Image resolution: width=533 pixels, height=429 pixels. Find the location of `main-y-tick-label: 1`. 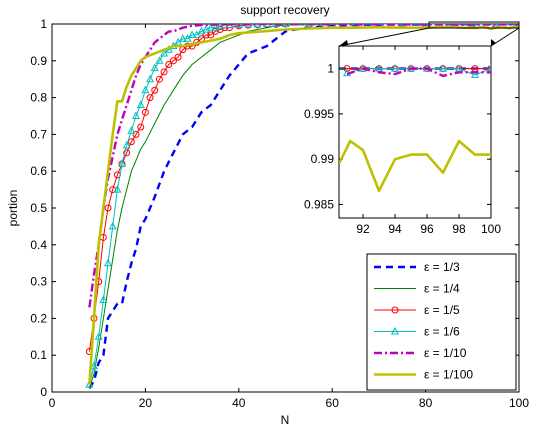

main-y-tick-label: 1 is located at coordinates (43, 24).